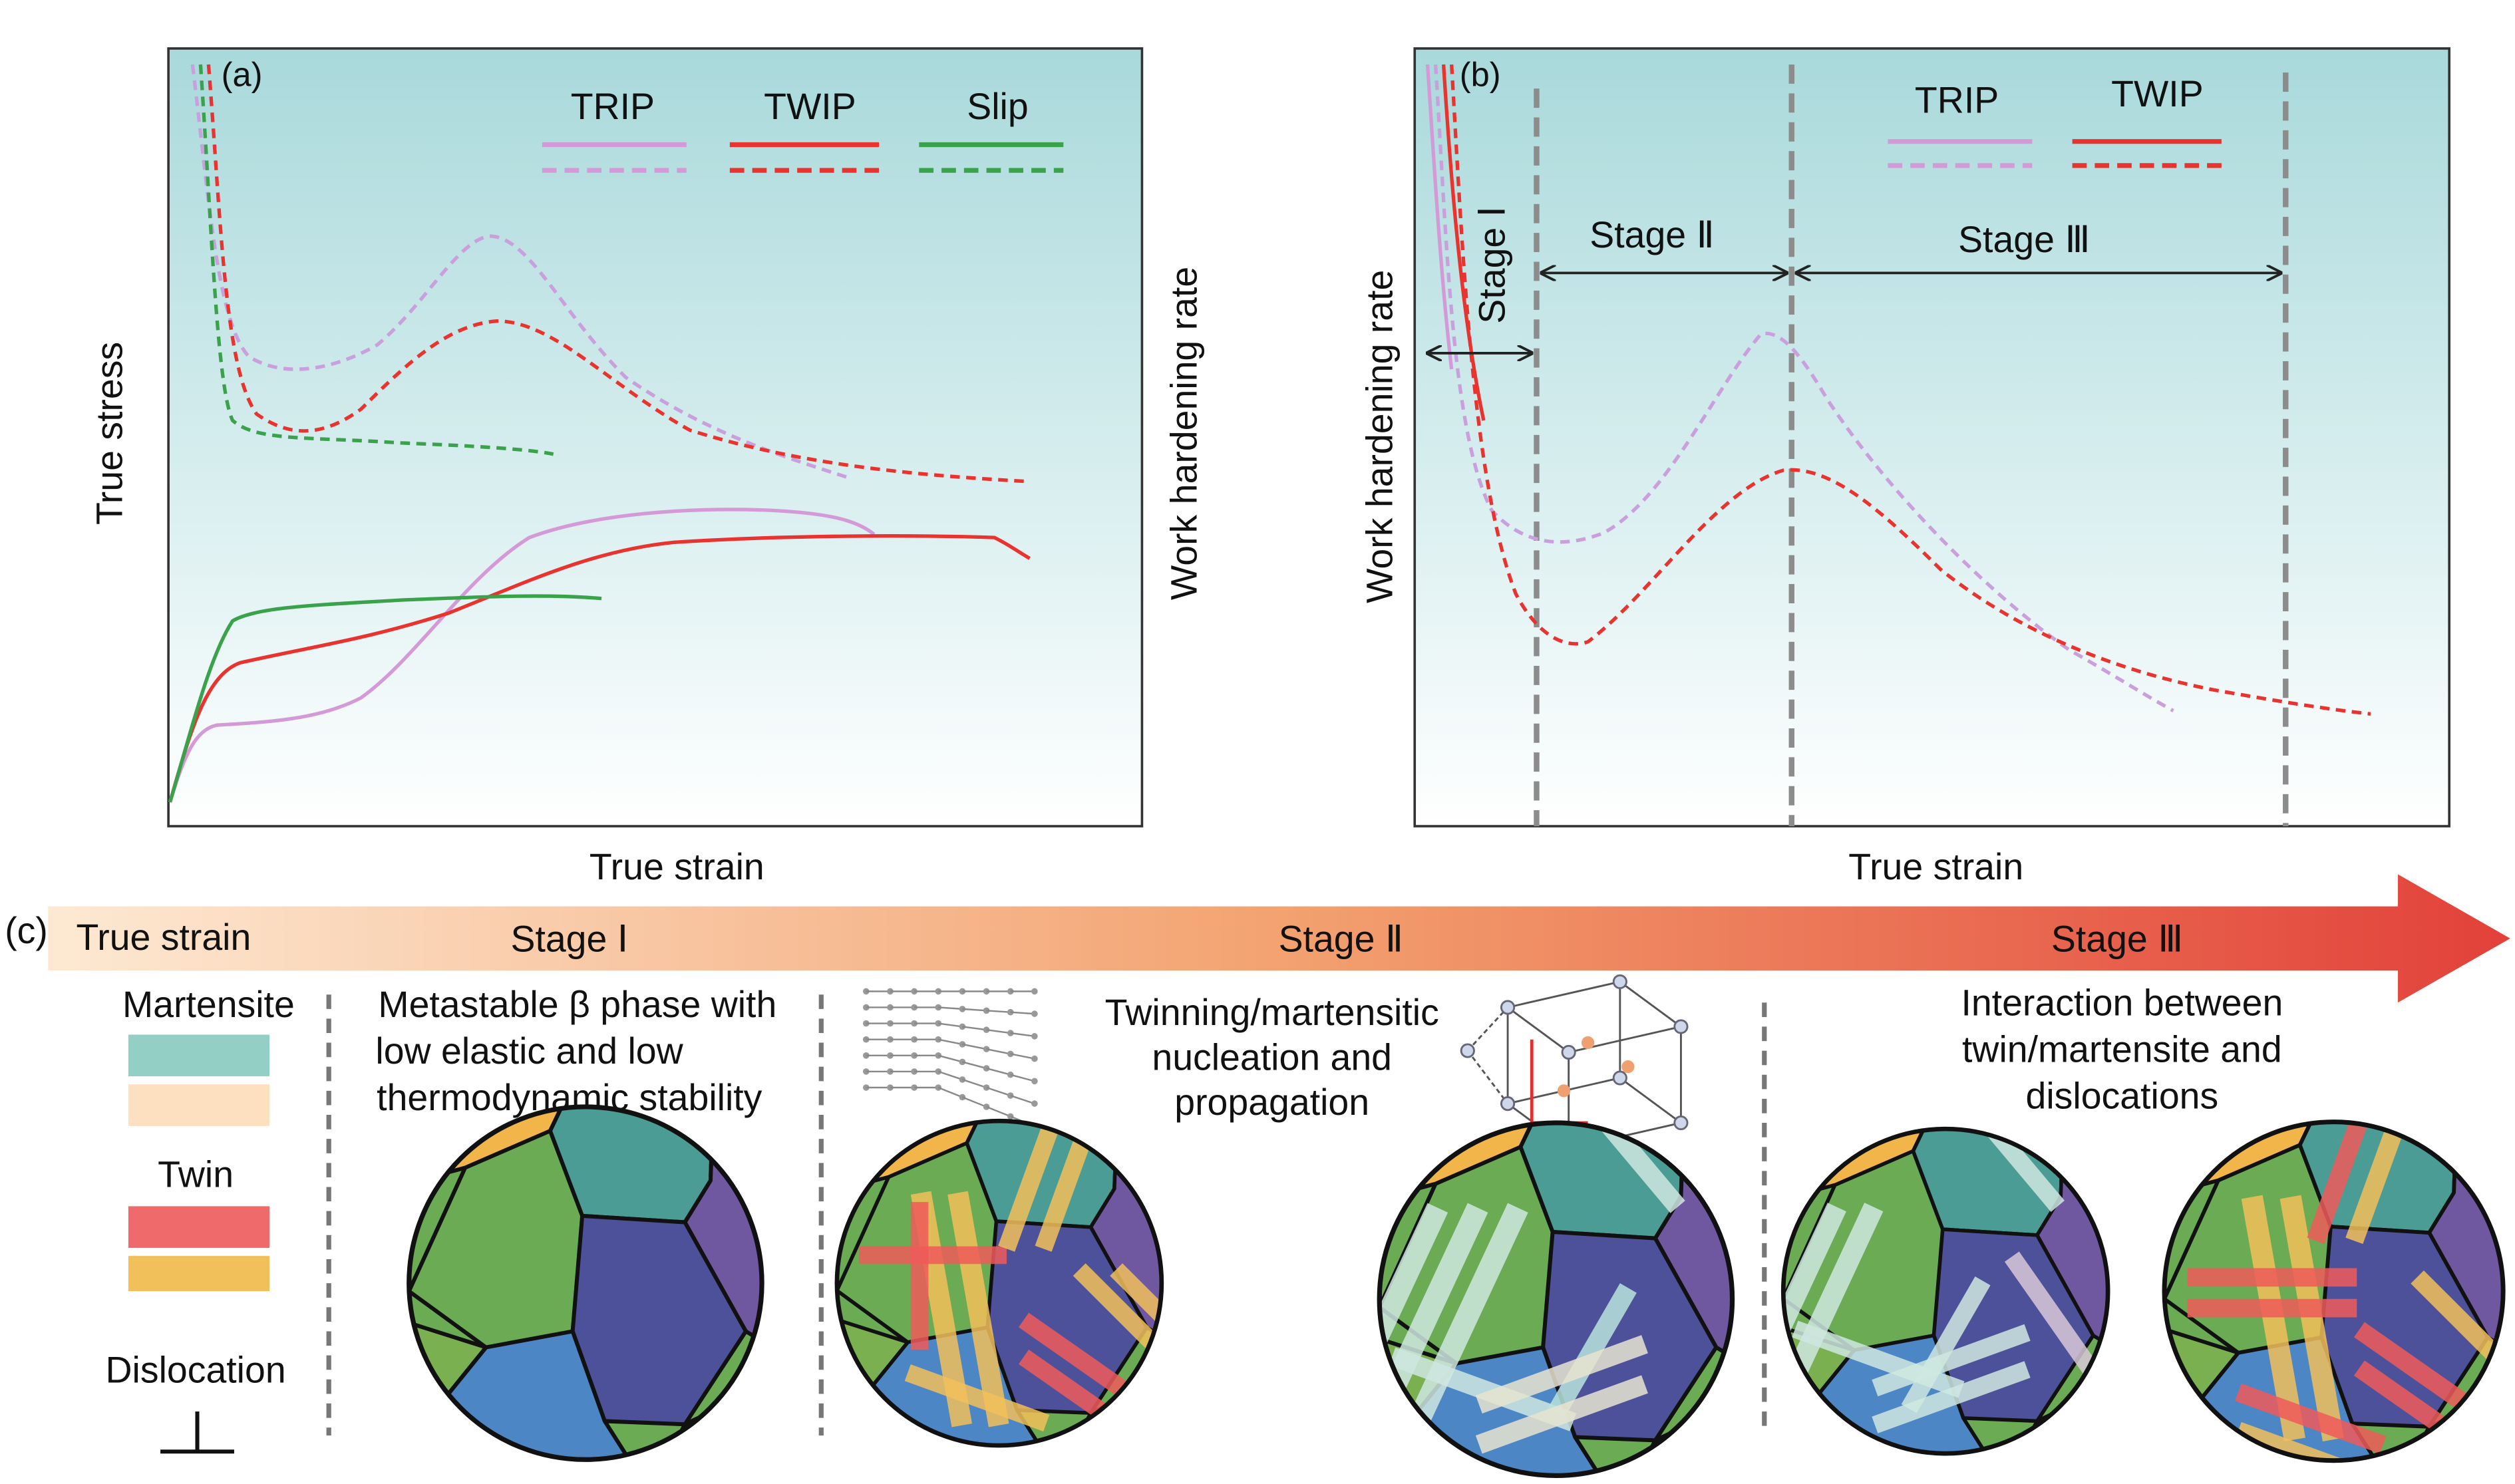 This screenshot has width=2515, height=1484. What do you see at coordinates (998, 106) in the screenshot?
I see `legend-label: Slip` at bounding box center [998, 106].